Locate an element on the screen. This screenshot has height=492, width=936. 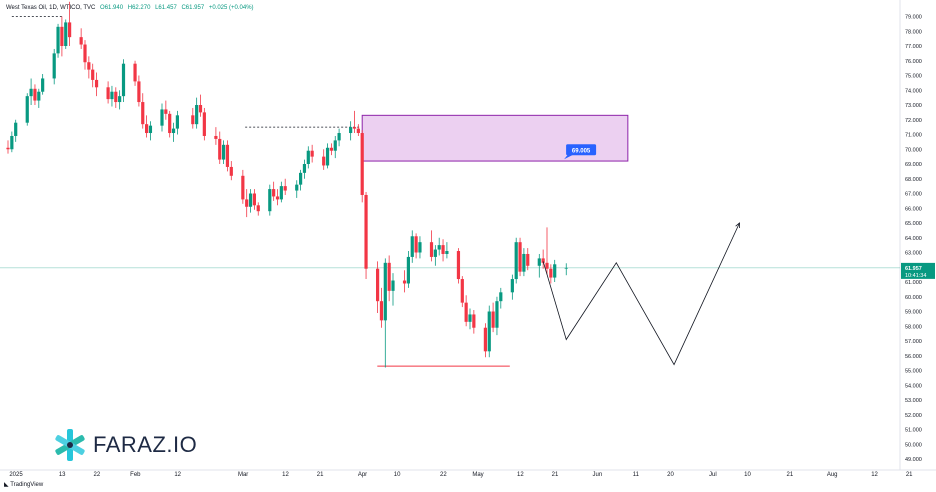
tradingview-badge: ◣ TradingView is located at coordinates (23, 484).